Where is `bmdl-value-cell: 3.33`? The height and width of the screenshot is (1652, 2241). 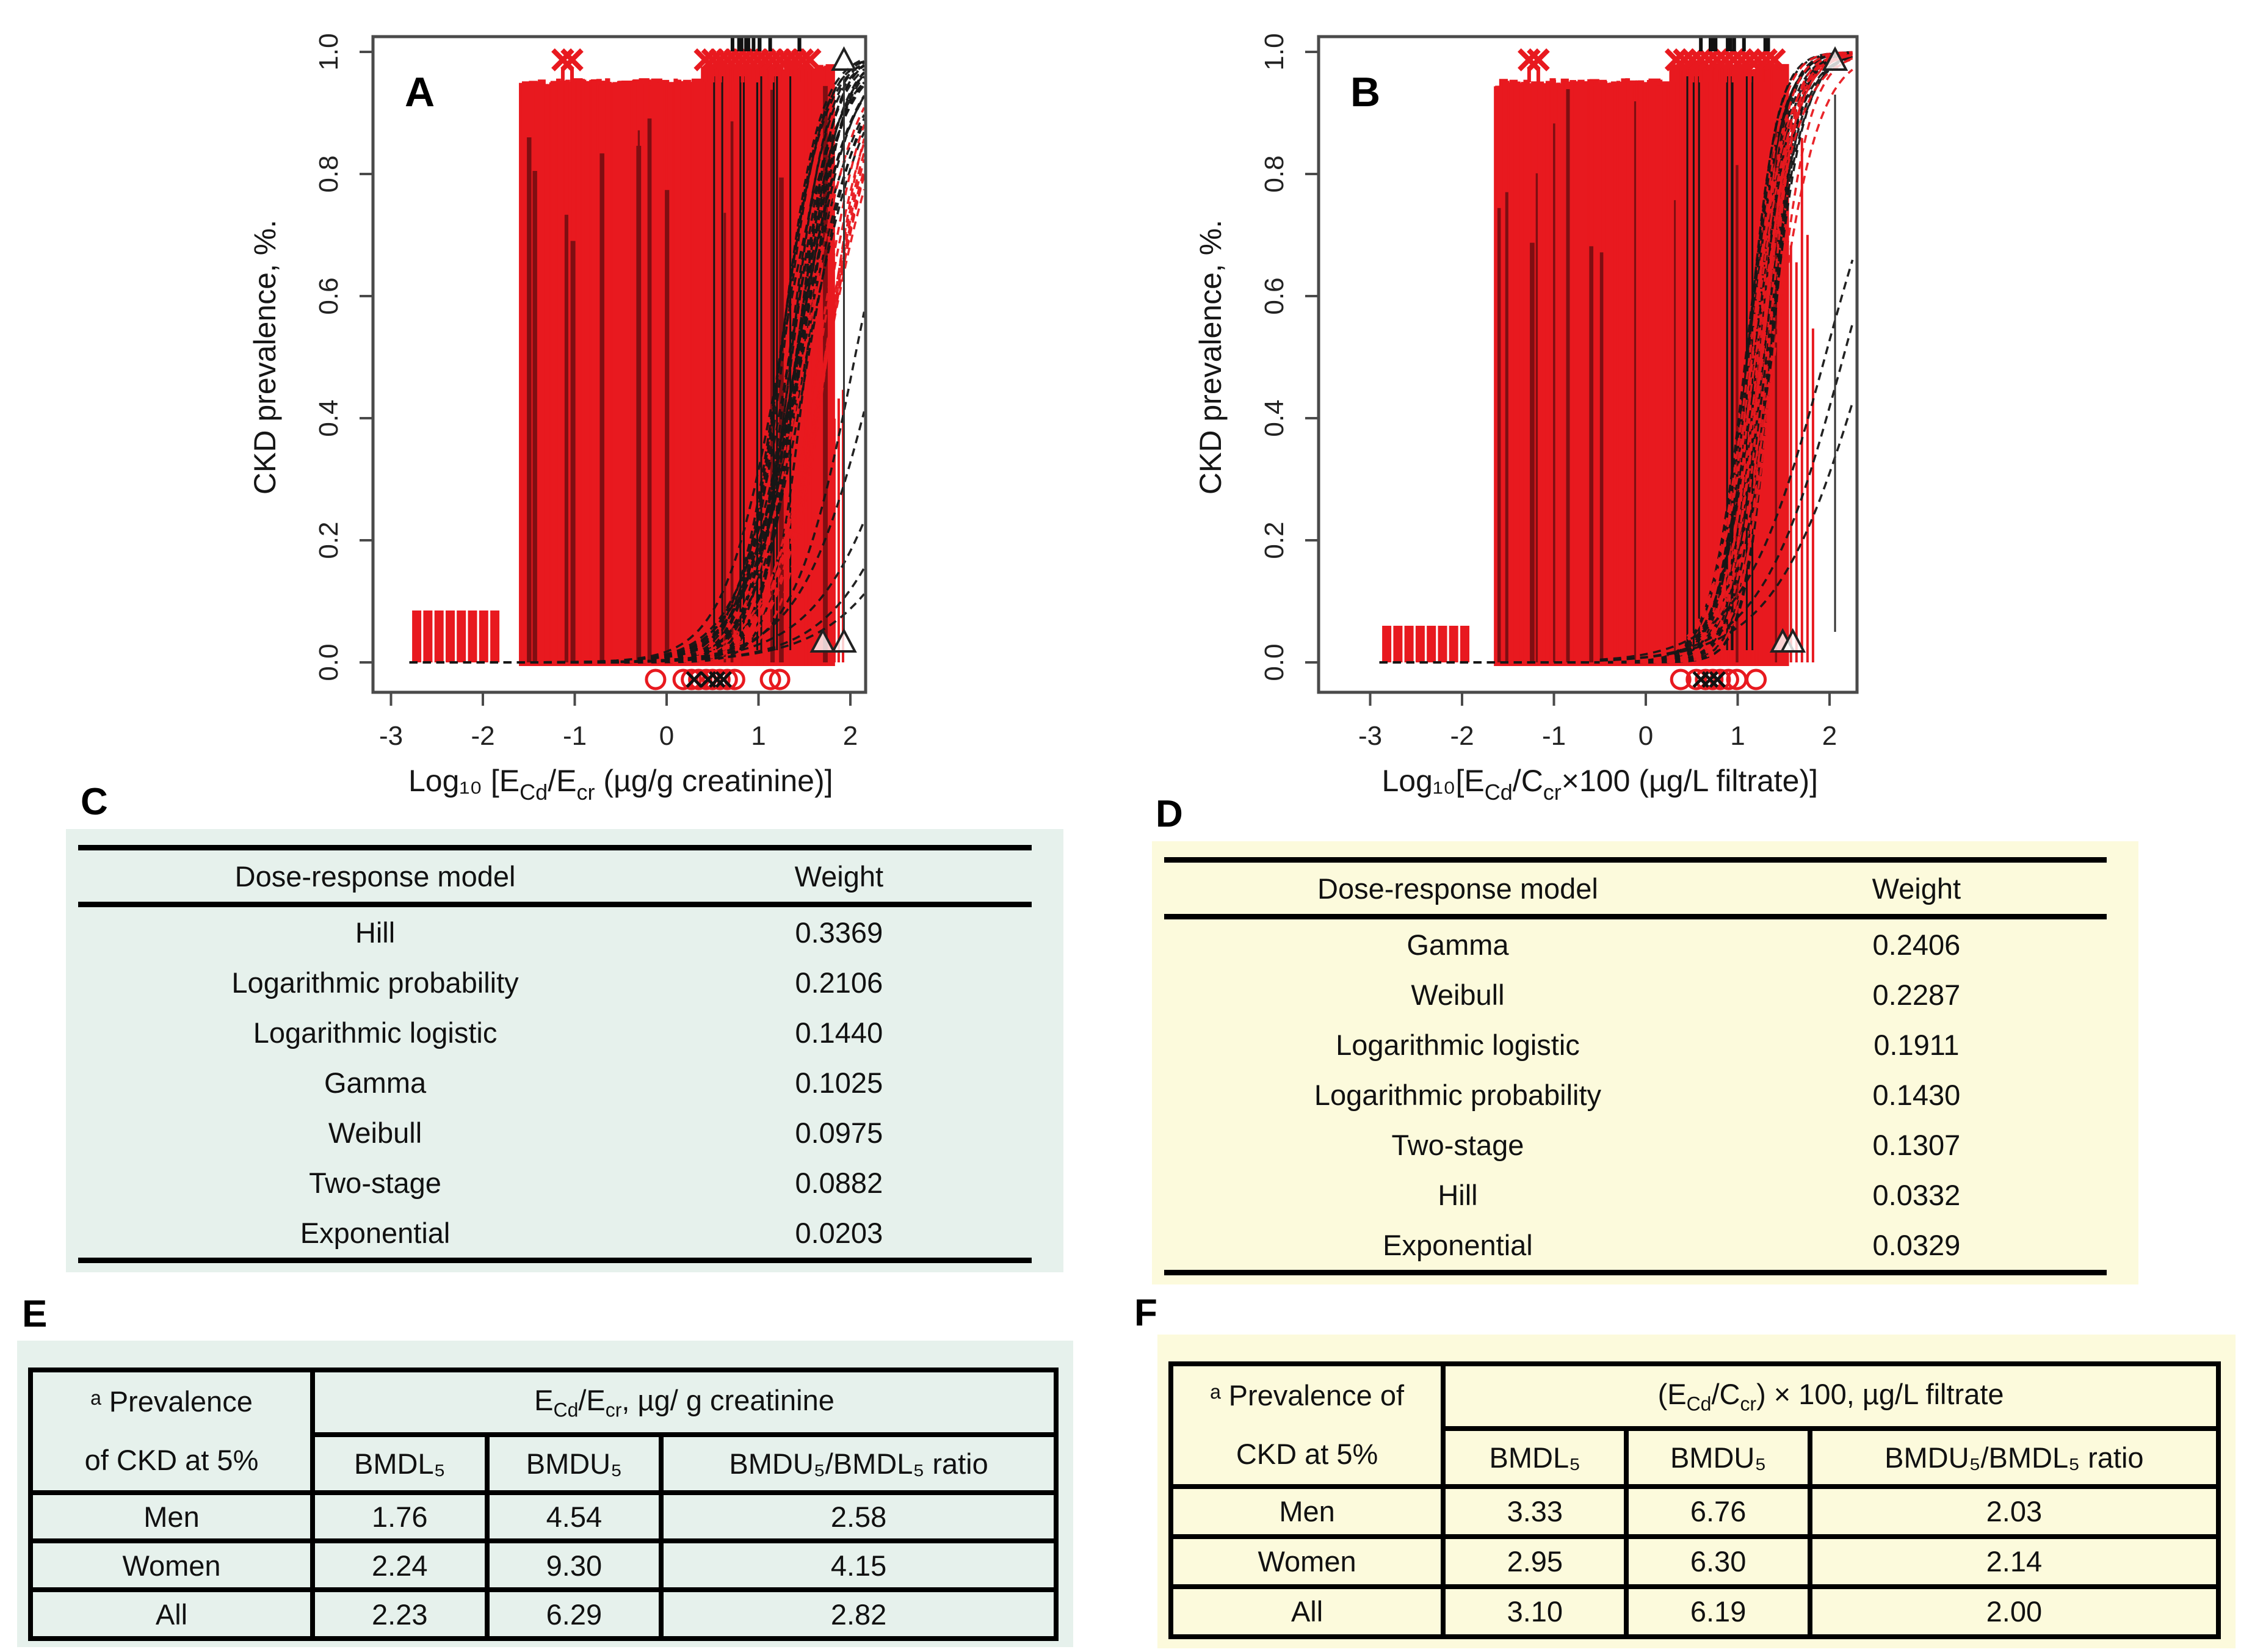
bmdl-value-cell: 3.33 is located at coordinates (1535, 1511).